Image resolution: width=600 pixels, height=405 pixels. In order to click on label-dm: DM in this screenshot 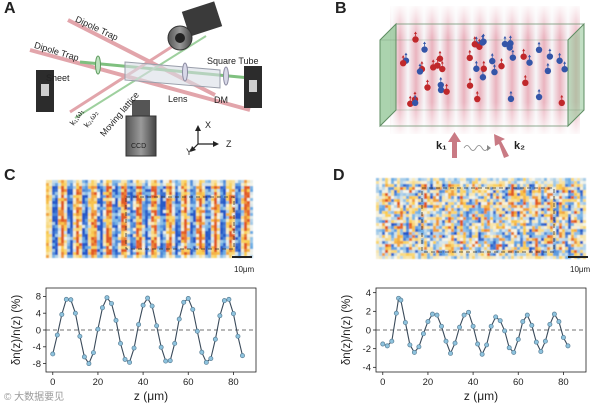, I will do `click(221, 100)`.